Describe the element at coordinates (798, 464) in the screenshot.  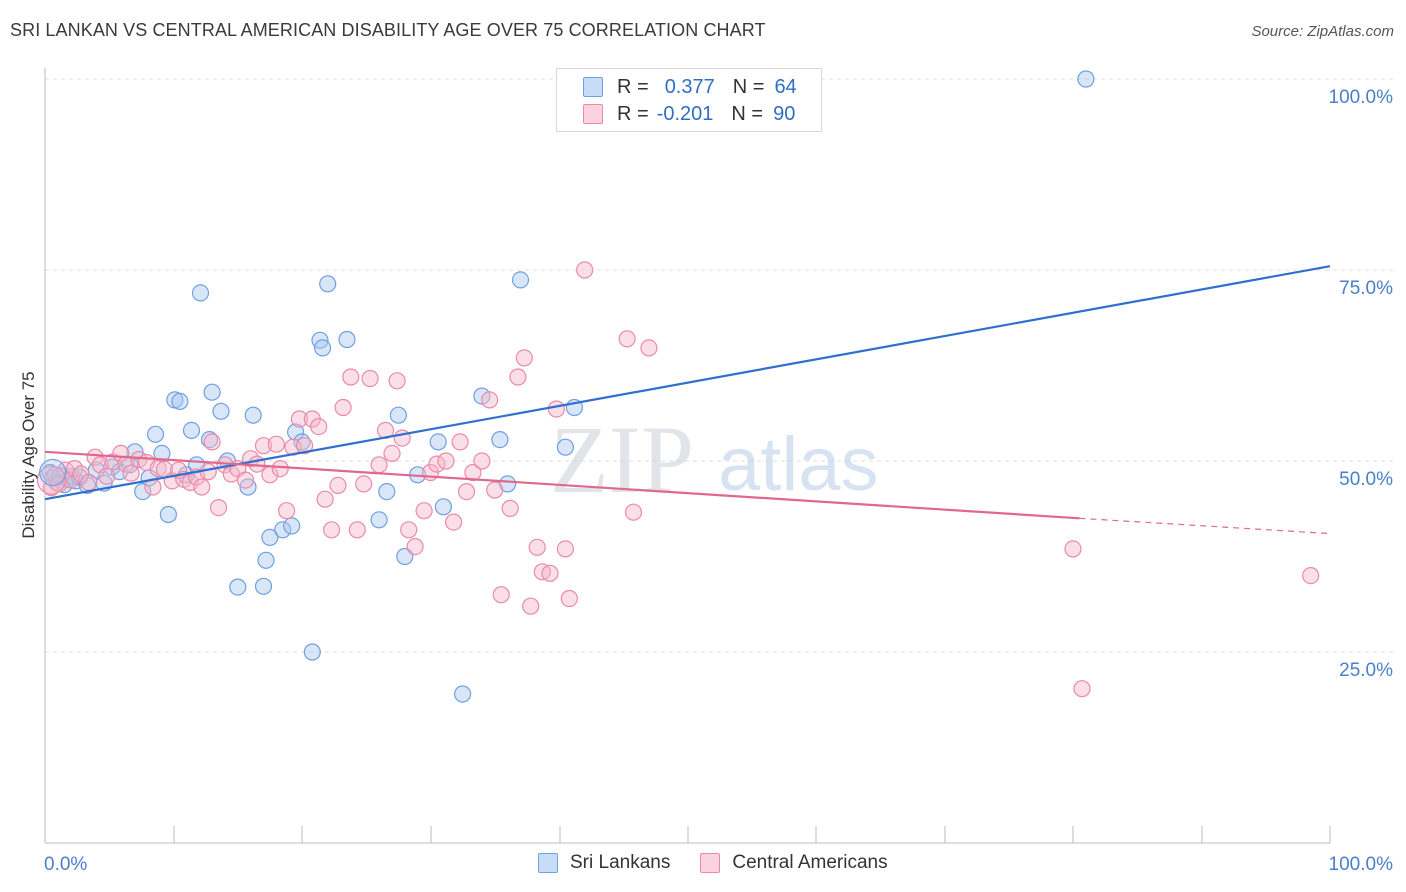
I see `watermark-atlas: atlas` at that location.